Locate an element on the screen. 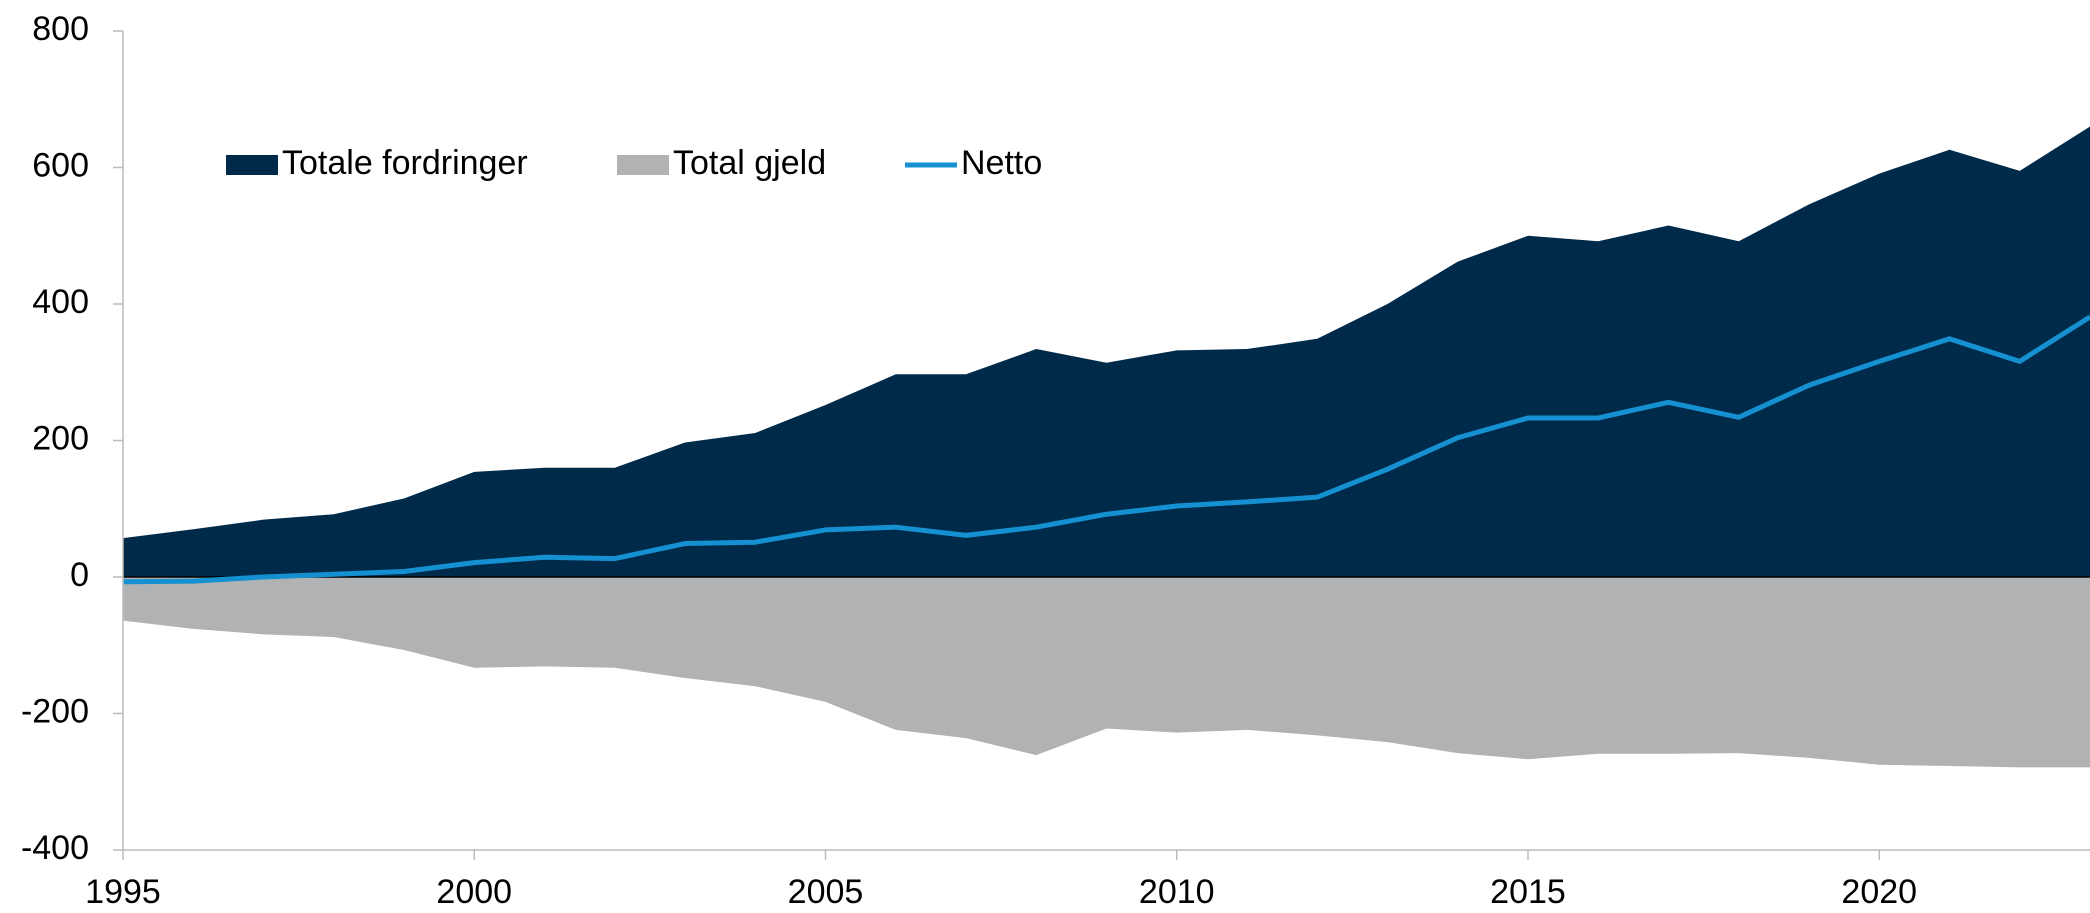 This screenshot has width=2090, height=913. x-tick-label: 1995 is located at coordinates (123, 892).